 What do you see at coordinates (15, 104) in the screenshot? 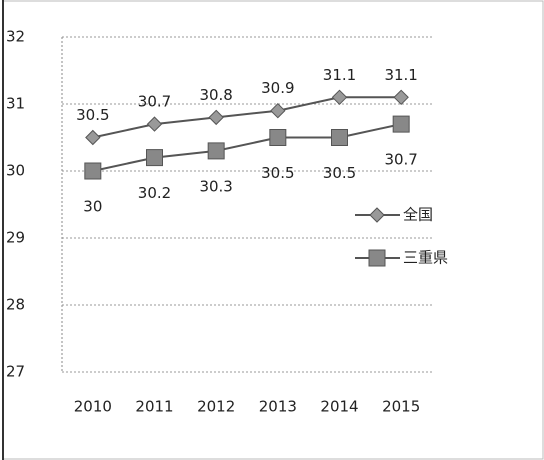
I see `y-tick-label: 31` at bounding box center [15, 104].